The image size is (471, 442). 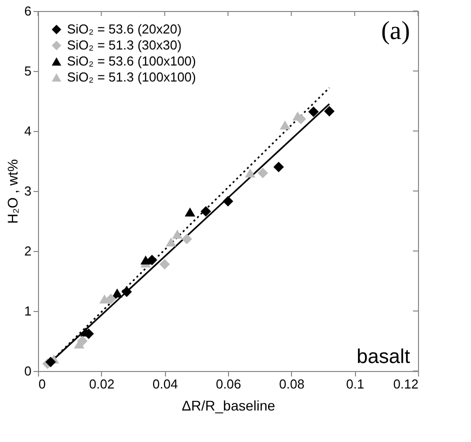 What do you see at coordinates (395, 30) in the screenshot?
I see `annotation: (a)` at bounding box center [395, 30].